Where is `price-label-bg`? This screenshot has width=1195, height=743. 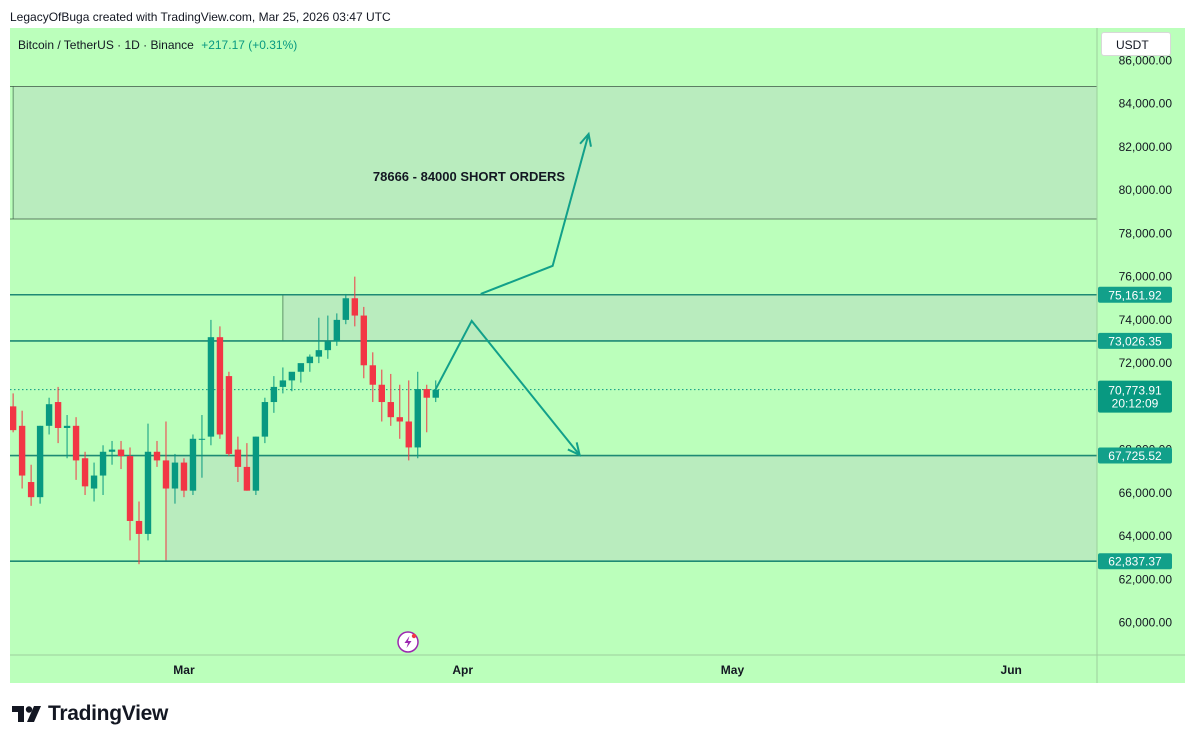 price-label-bg is located at coordinates (1135, 340).